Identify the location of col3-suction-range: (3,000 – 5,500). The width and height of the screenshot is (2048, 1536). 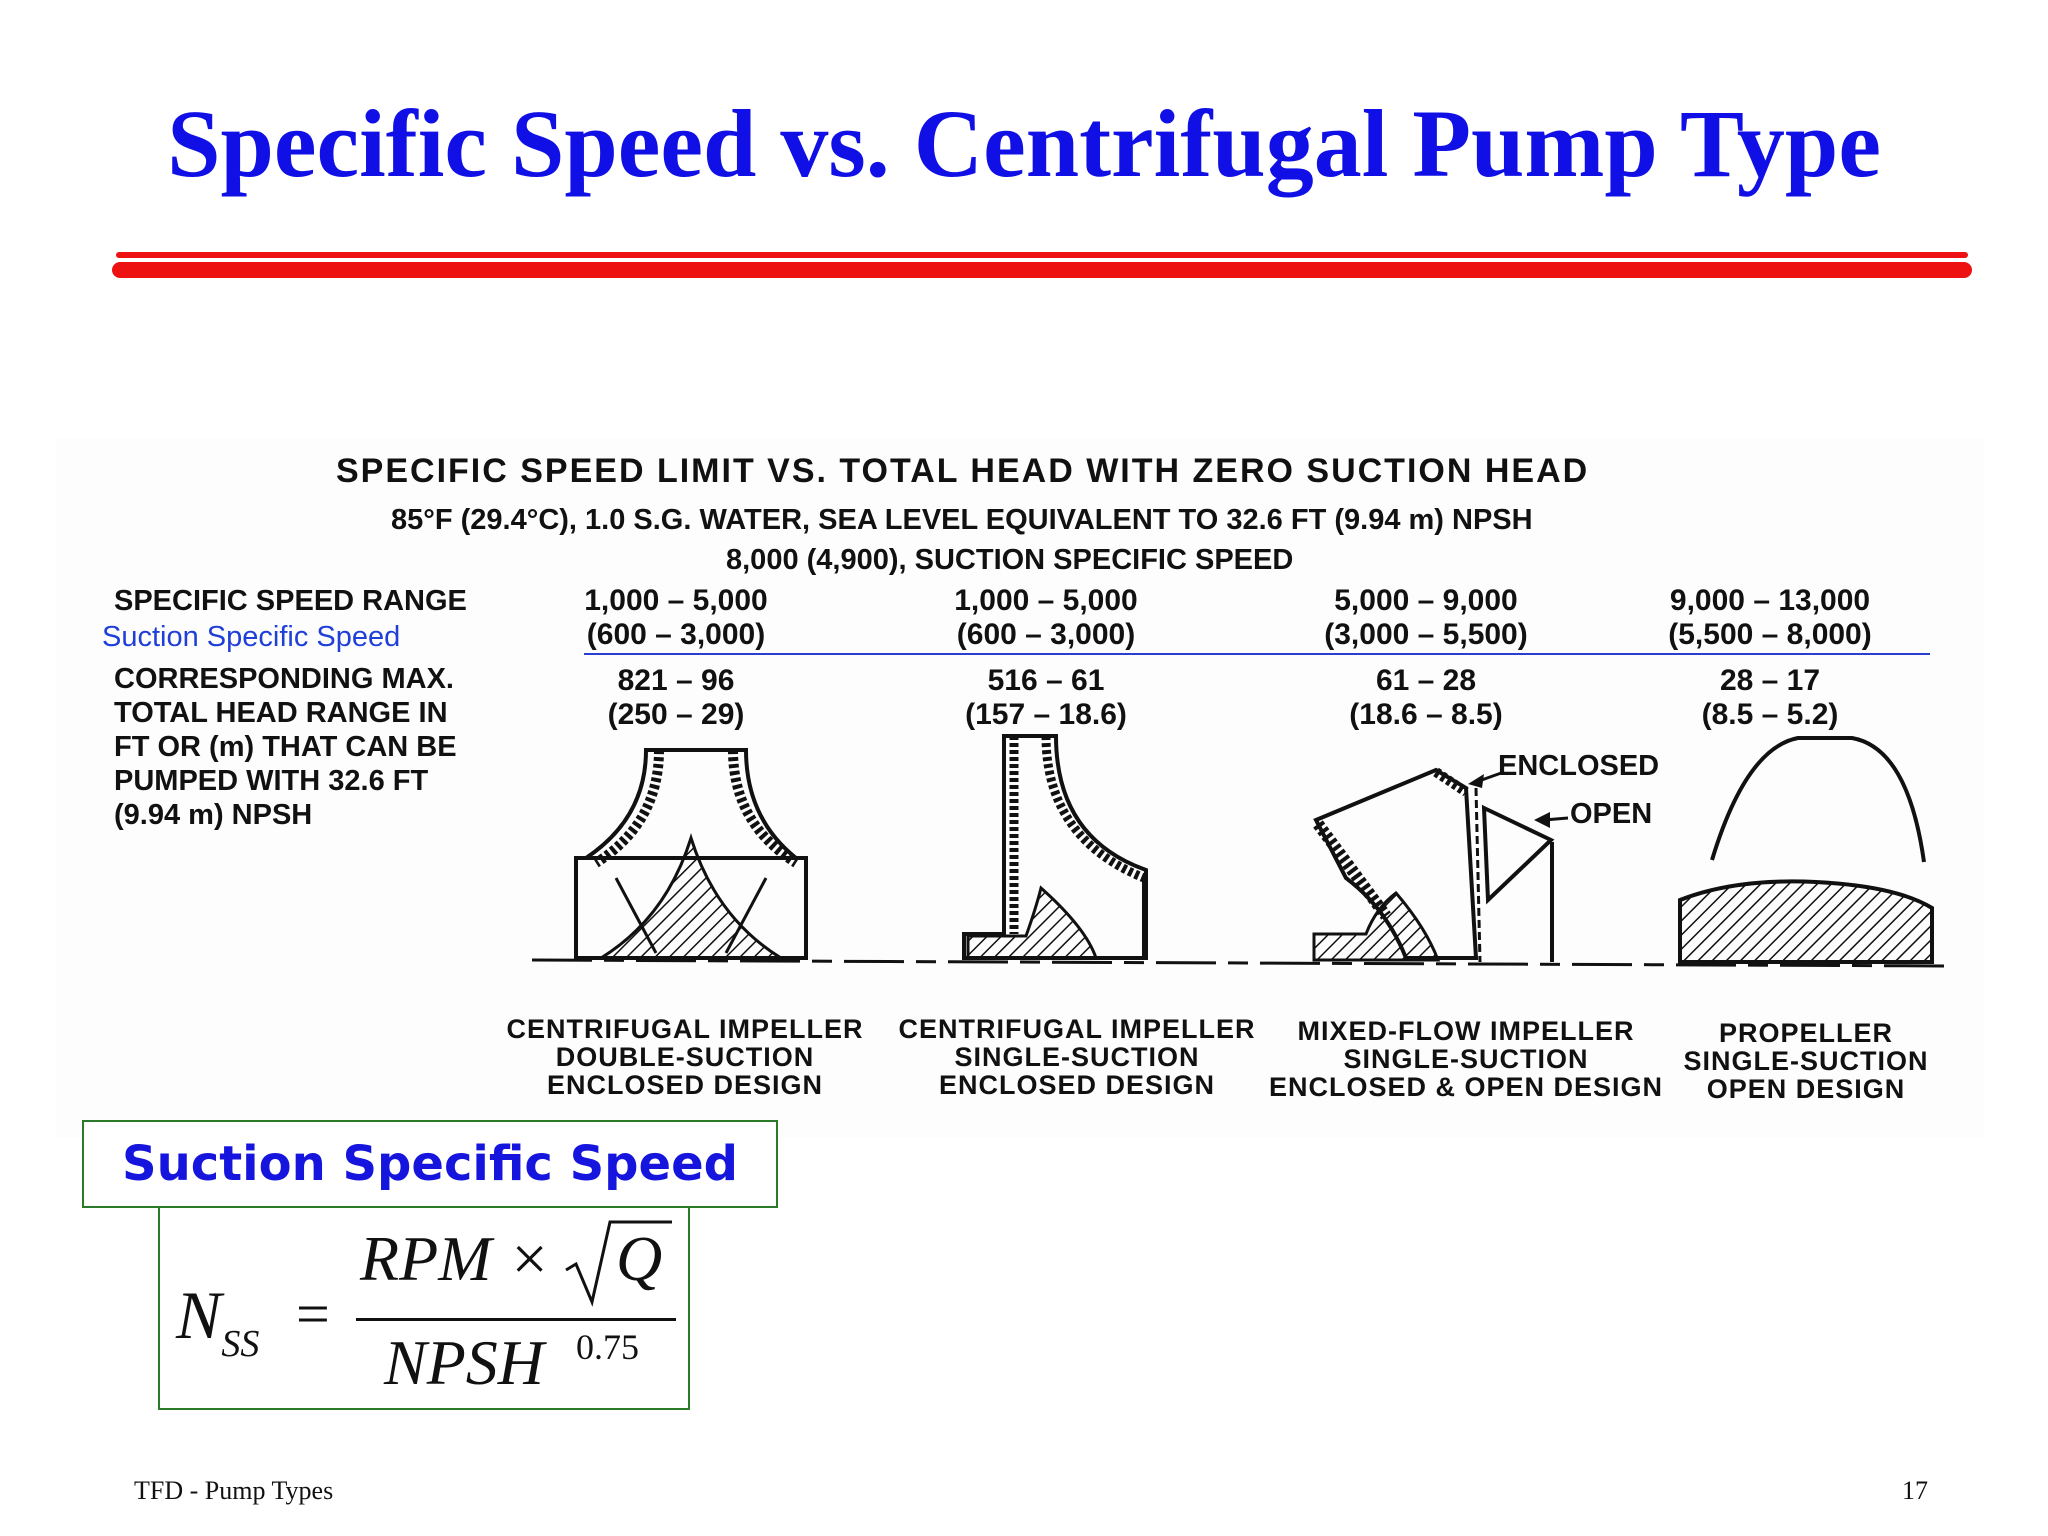
(1426, 634).